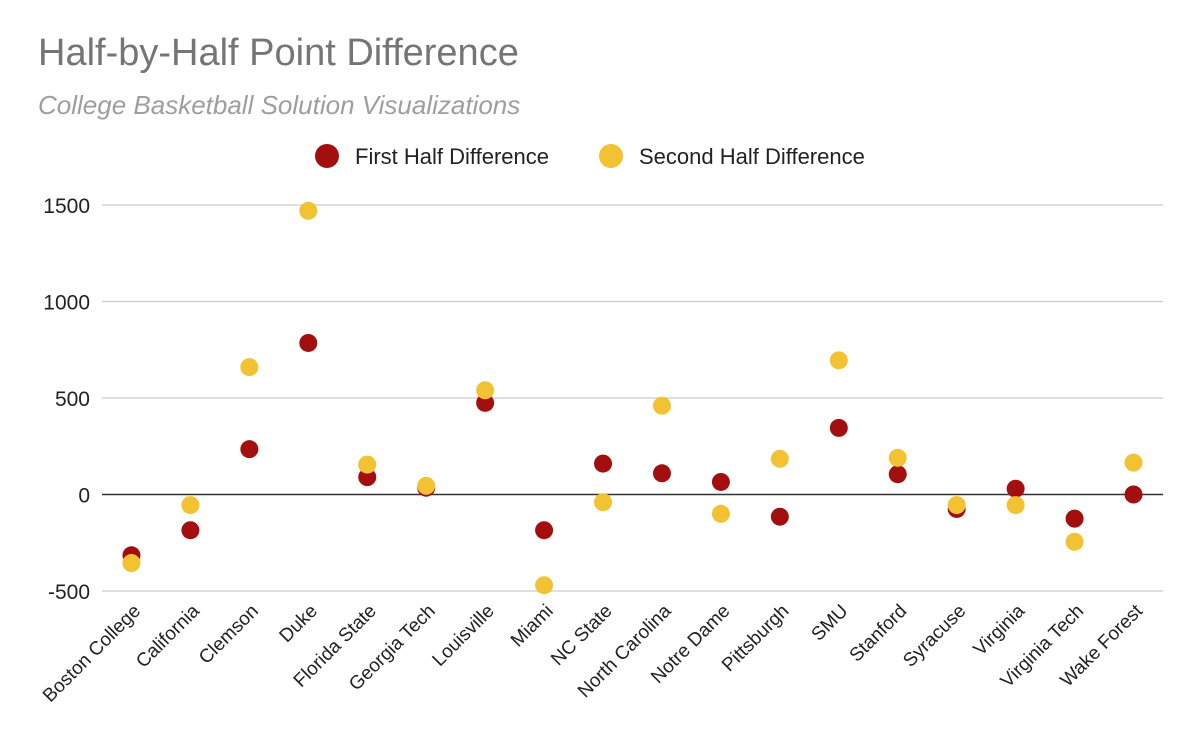  I want to click on chart-title: Half-by-Half Point Difference, so click(278, 53).